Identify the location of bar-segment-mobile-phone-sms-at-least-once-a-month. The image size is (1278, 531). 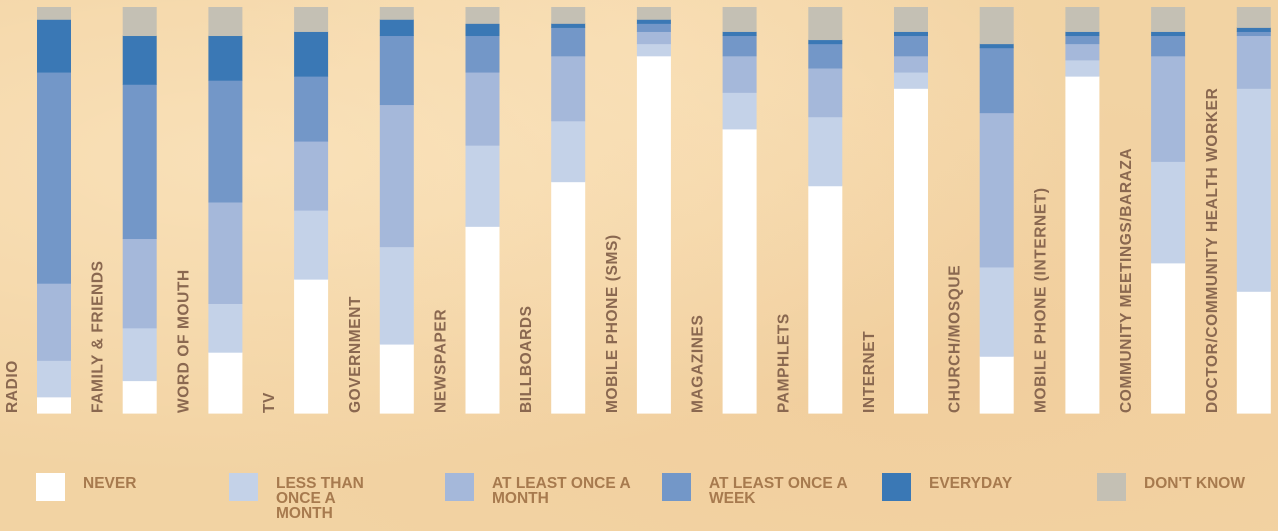
(653, 38).